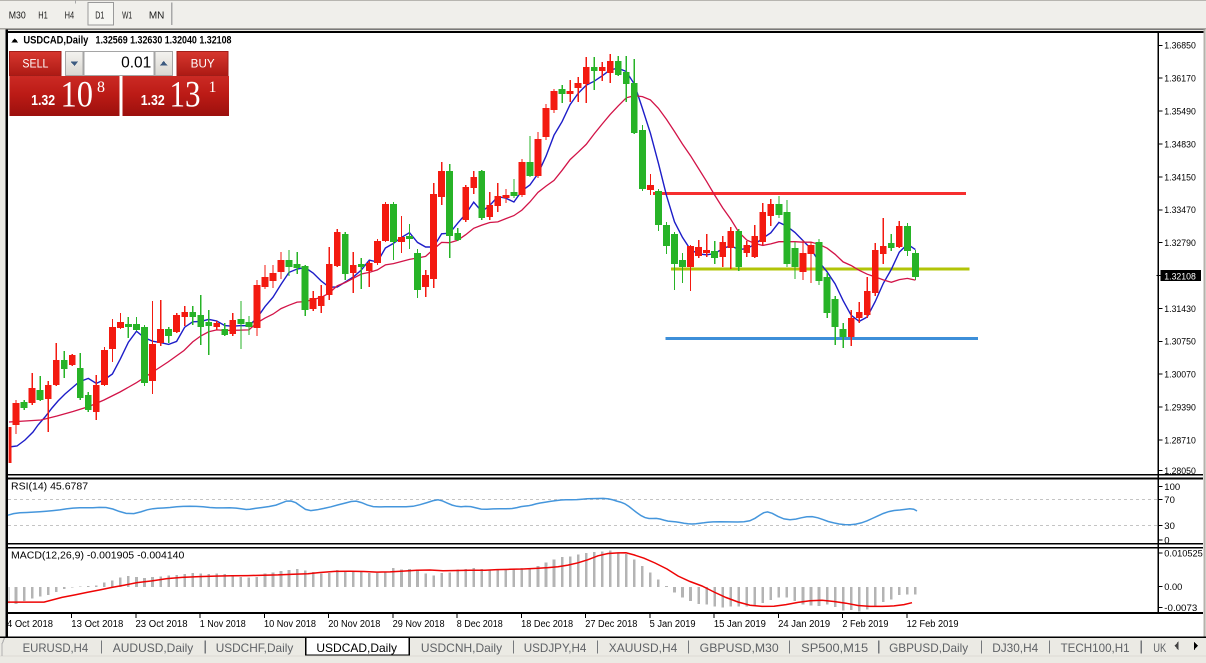  Describe the element at coordinates (928, 648) in the screenshot. I see `svg-text: GBPUSD,Daily` at that location.